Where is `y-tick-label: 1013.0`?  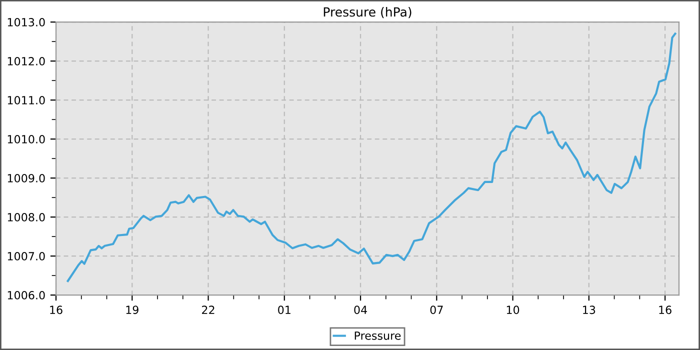
y-tick-label: 1013.0 is located at coordinates (26, 22).